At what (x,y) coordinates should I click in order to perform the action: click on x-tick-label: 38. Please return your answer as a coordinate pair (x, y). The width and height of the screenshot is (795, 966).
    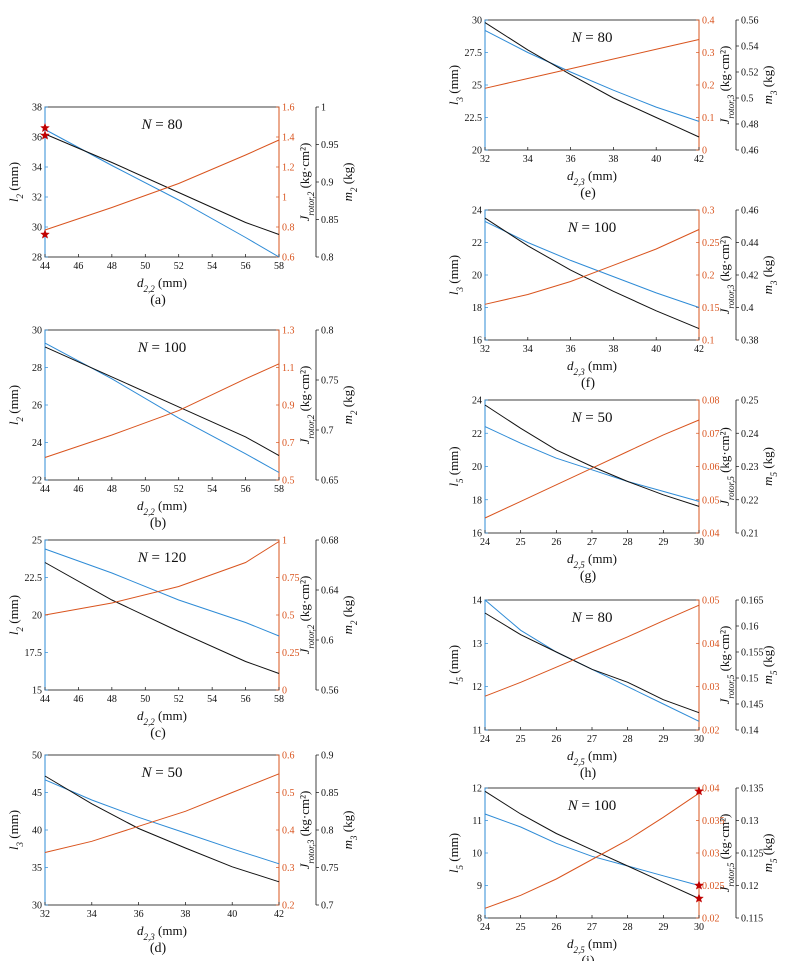
    Looking at the image, I should click on (613, 159).